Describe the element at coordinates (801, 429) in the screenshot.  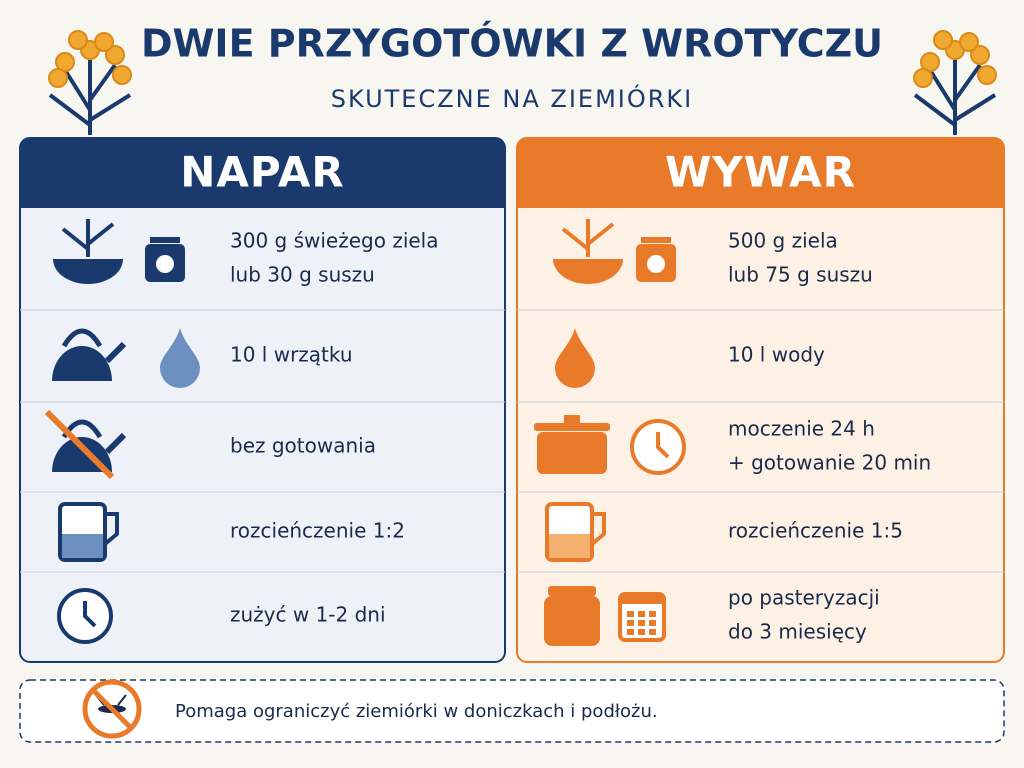
I see `row-text: moczenie 24 h` at that location.